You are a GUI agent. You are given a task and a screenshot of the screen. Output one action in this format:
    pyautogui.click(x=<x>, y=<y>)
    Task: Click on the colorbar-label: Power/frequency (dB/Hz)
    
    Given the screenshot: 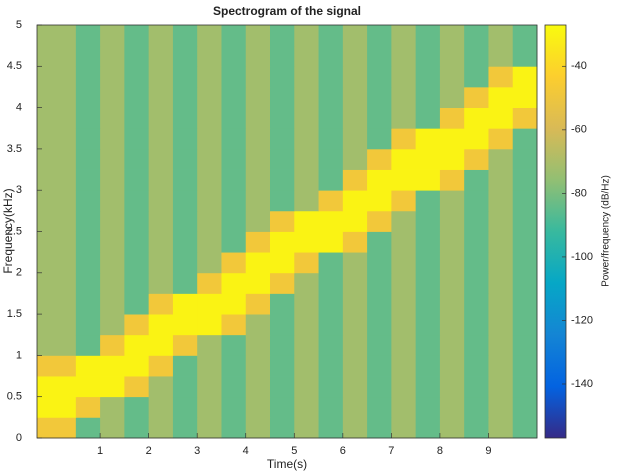 What is the action you would take?
    pyautogui.click(x=606, y=231)
    